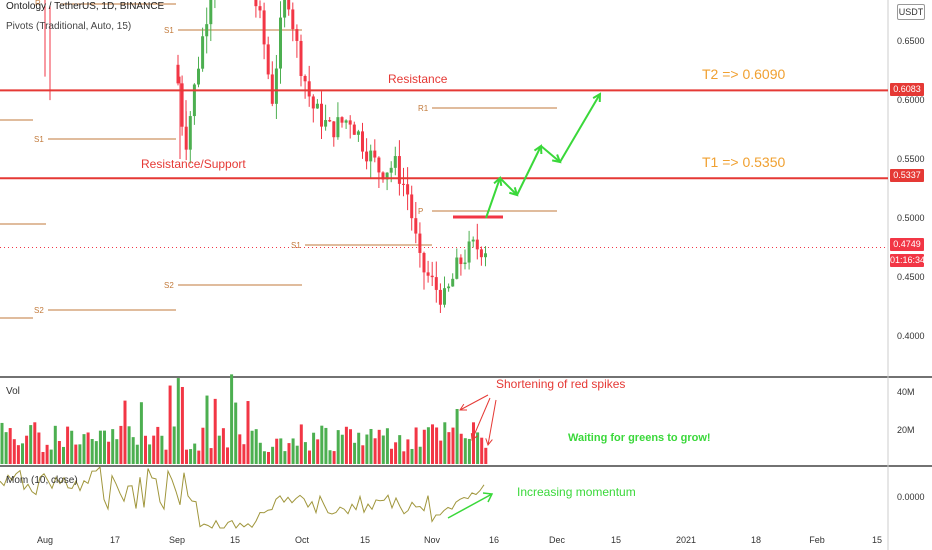  I want to click on x-tick-label: 18, so click(756, 540).